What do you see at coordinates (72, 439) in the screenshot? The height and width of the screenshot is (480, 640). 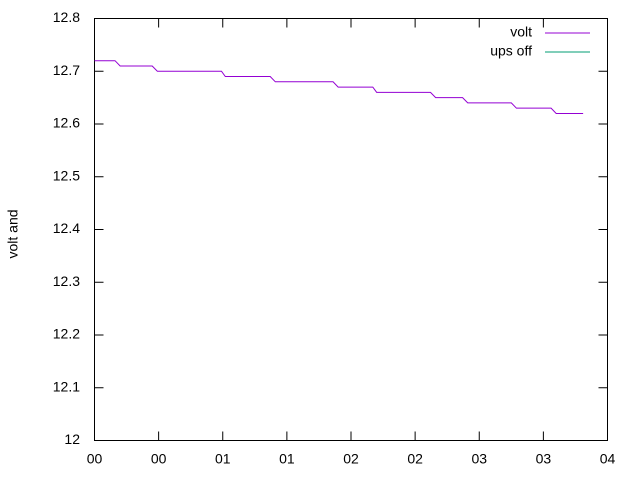 I see `y-tick-label: 12` at bounding box center [72, 439].